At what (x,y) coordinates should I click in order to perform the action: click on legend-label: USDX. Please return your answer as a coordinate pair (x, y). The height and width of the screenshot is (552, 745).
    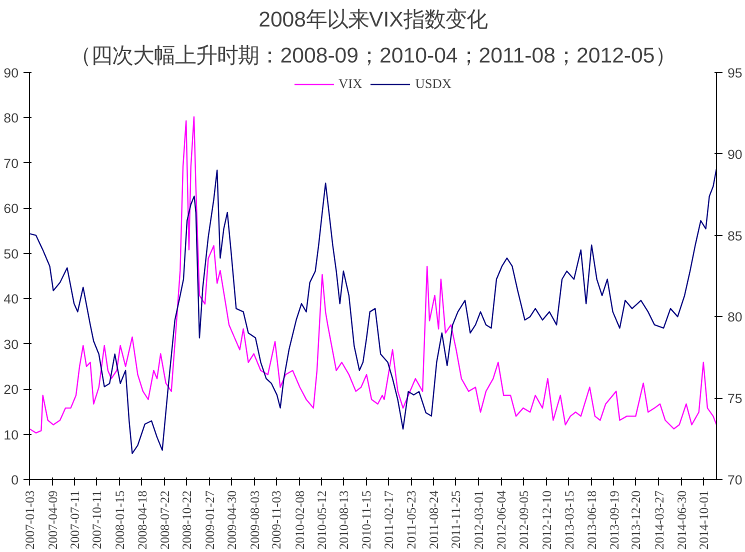
    Looking at the image, I should click on (433, 84).